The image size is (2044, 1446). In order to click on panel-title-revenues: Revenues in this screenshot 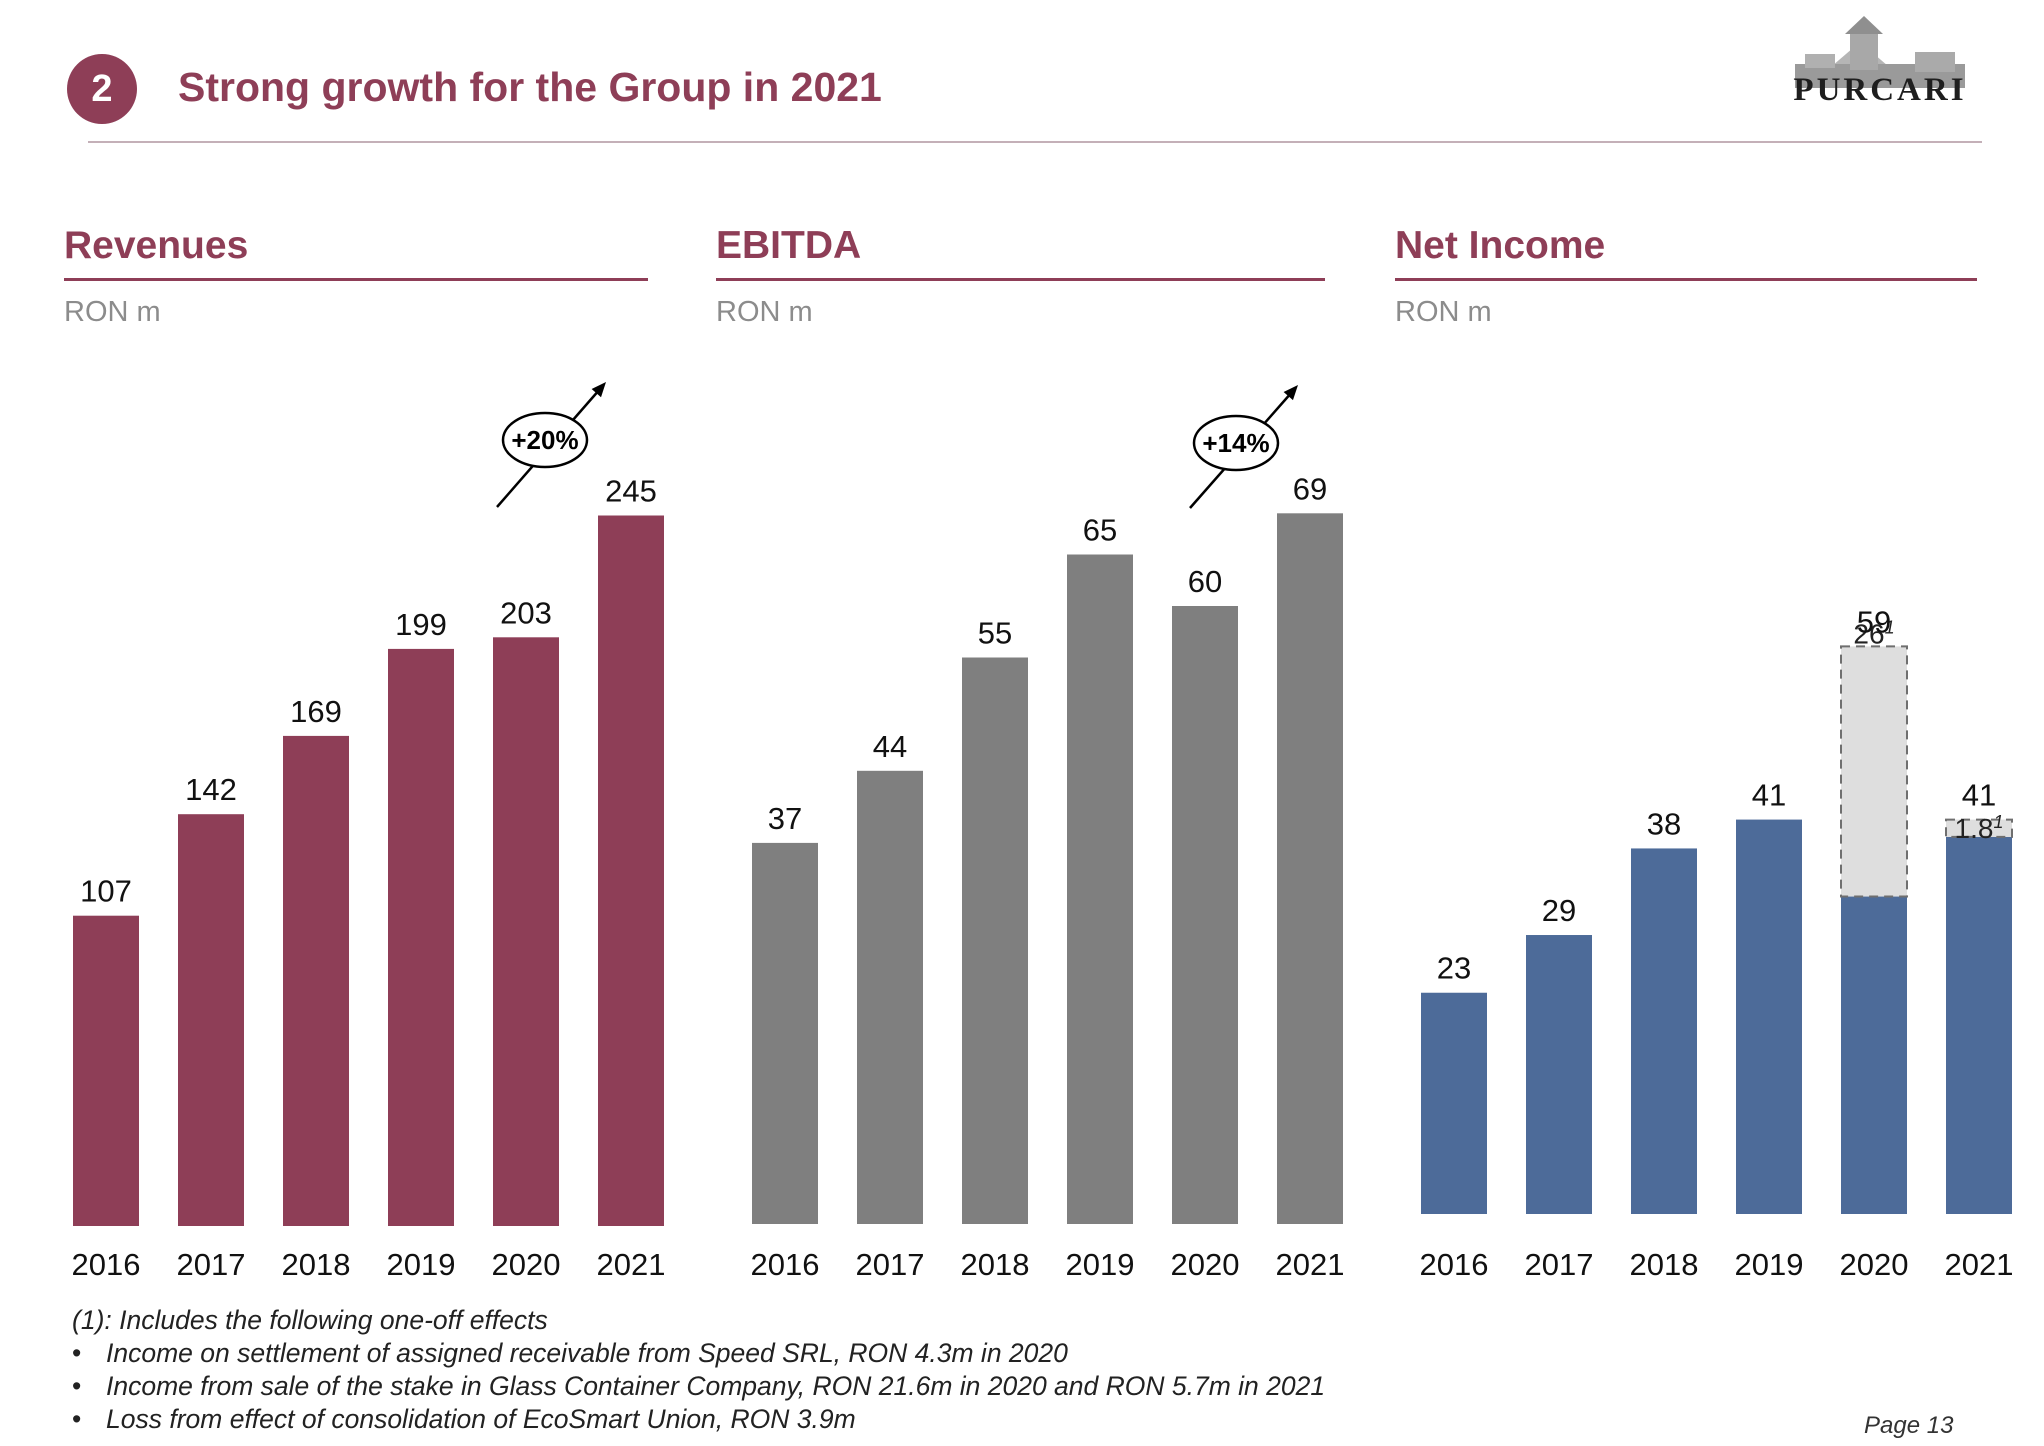, I will do `click(156, 245)`.